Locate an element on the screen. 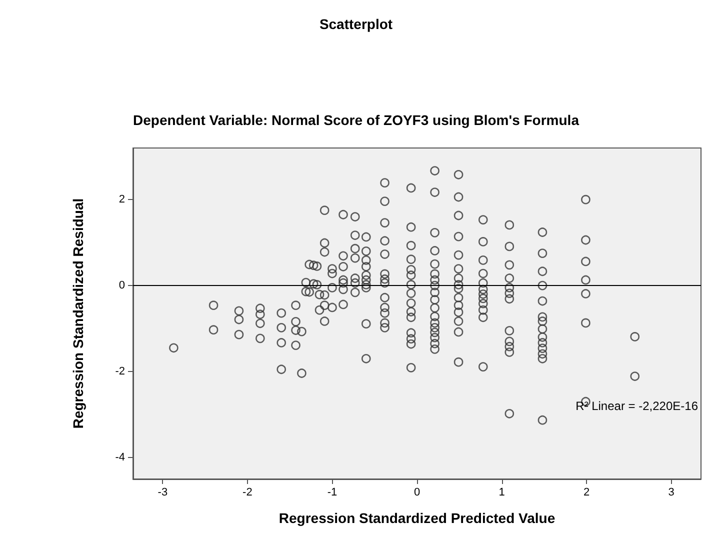 The height and width of the screenshot is (541, 712). chart-subtitle: Dependent Variable: Normal Score of ZOYF3 using Blom's Formula is located at coordinates (356, 120).